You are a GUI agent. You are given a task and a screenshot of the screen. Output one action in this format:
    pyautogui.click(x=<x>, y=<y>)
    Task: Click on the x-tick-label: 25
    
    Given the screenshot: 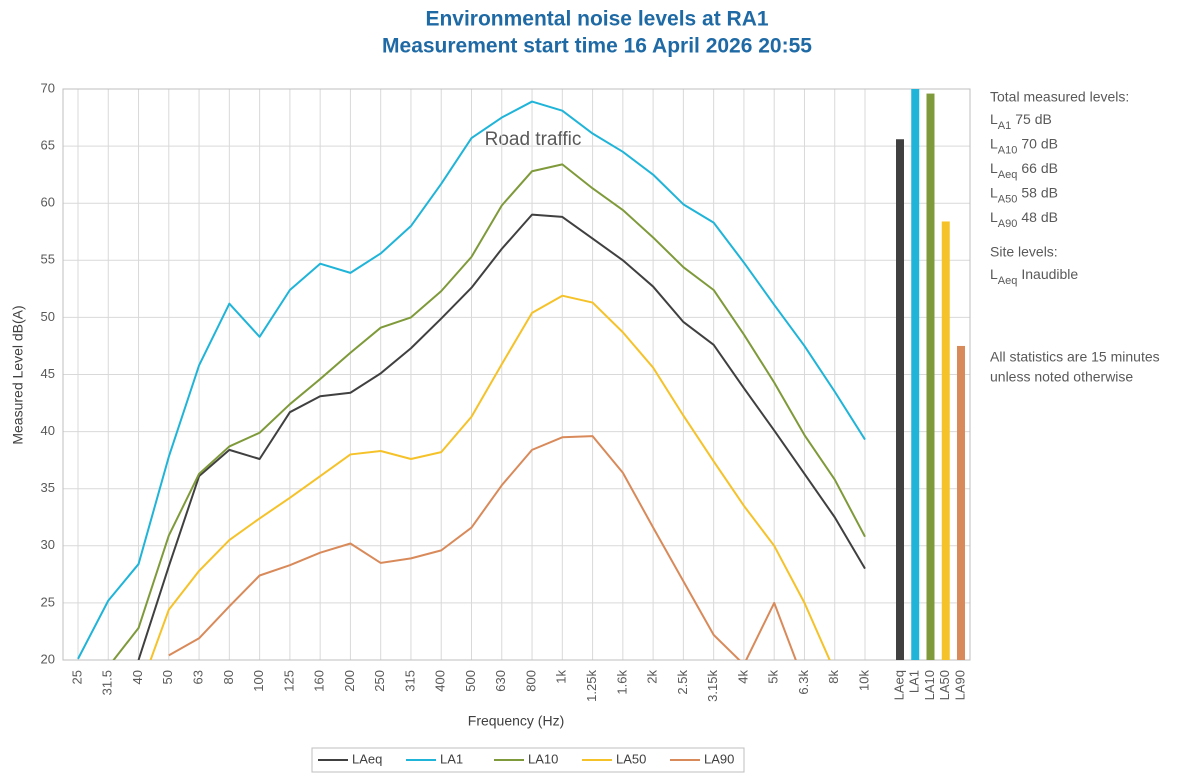 What is the action you would take?
    pyautogui.click(x=76, y=677)
    